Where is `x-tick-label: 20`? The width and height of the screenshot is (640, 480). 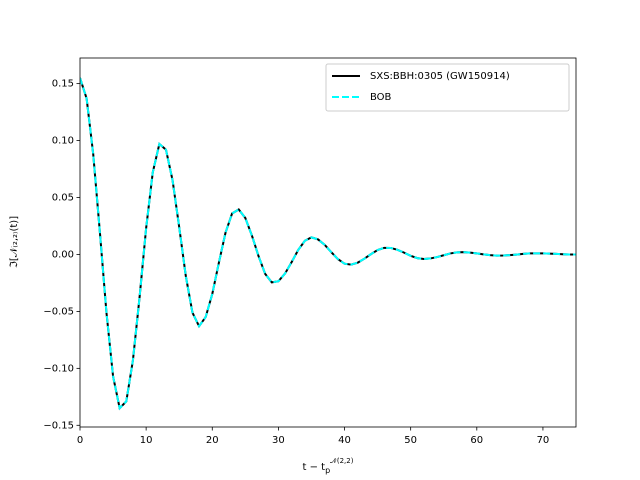
x-tick-label: 20 is located at coordinates (212, 440).